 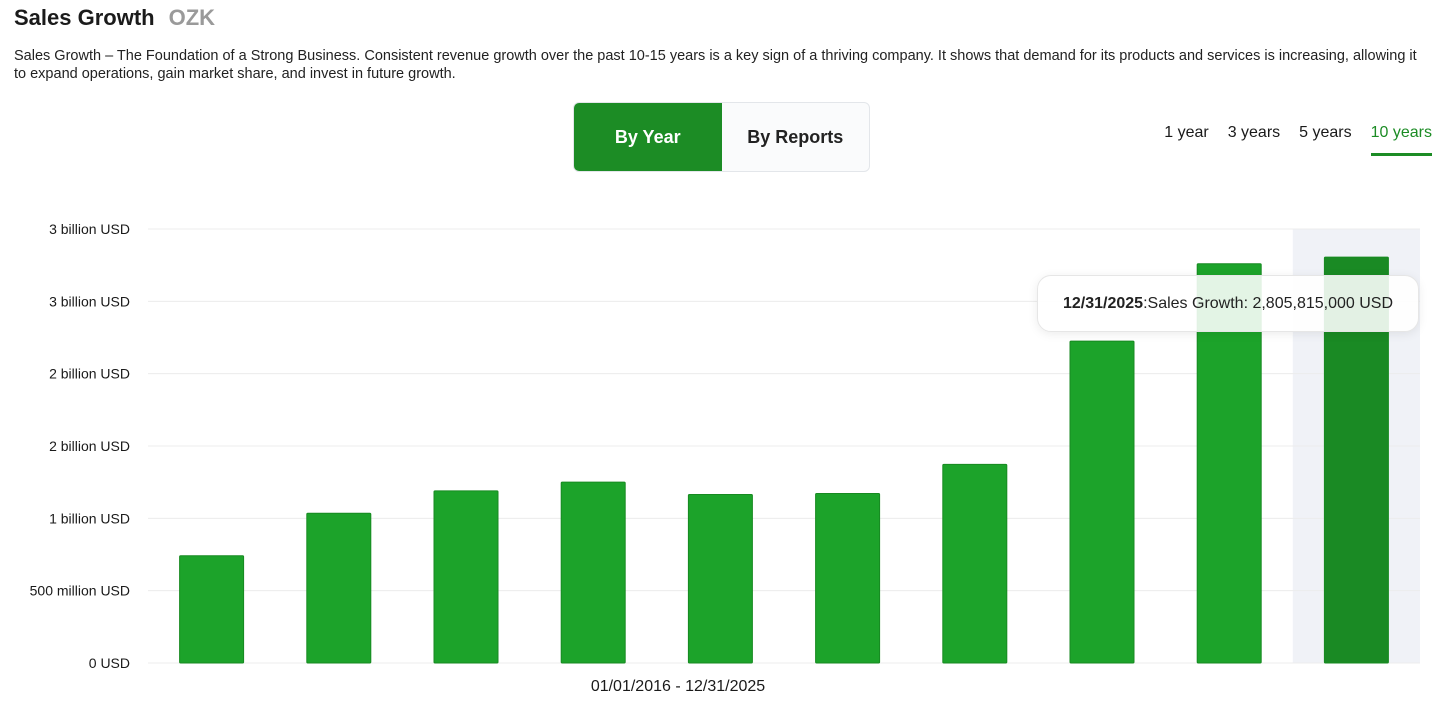 What do you see at coordinates (1356, 460) in the screenshot?
I see `bar-2025` at bounding box center [1356, 460].